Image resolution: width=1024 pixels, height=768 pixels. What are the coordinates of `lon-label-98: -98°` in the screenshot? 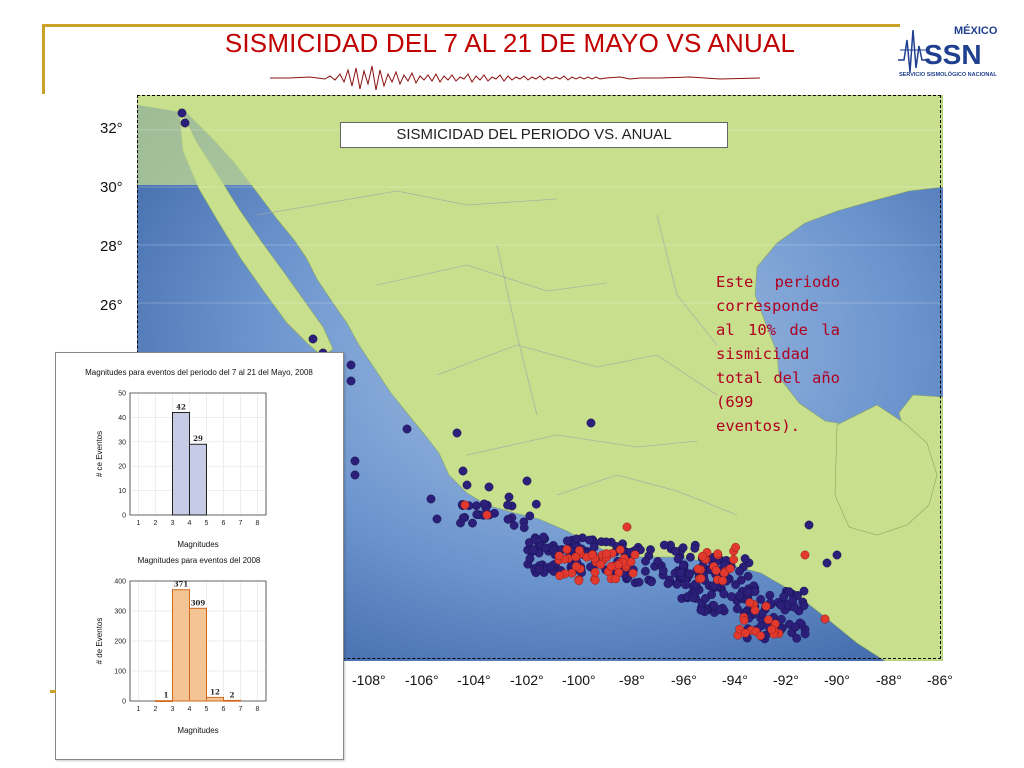 It's located at (632, 680).